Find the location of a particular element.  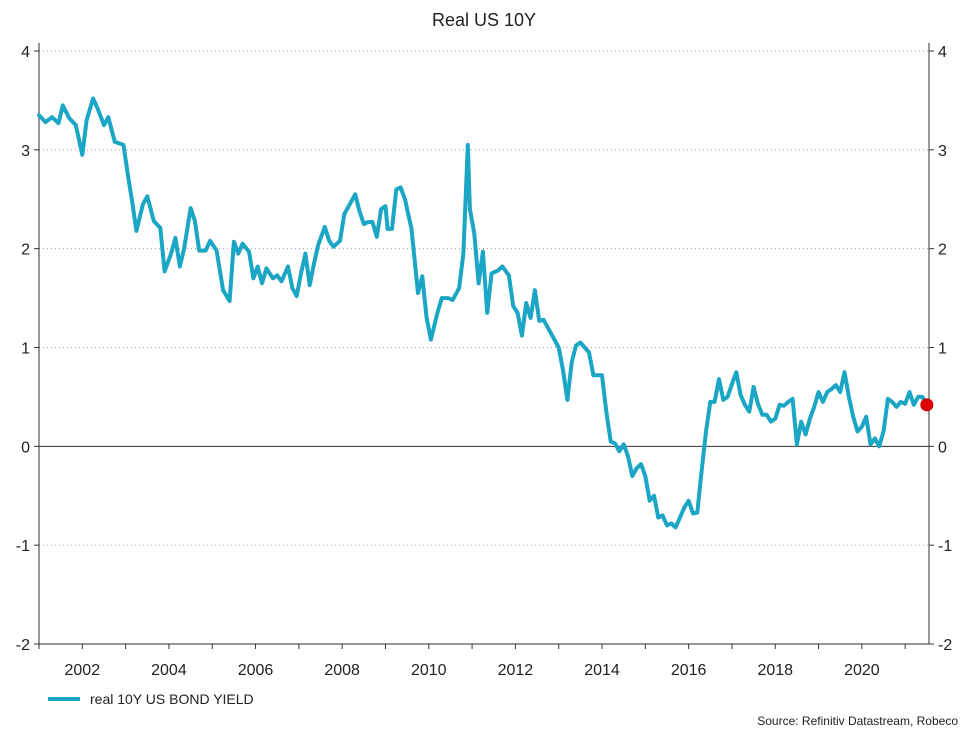

latest-value-marker is located at coordinates (927, 405).